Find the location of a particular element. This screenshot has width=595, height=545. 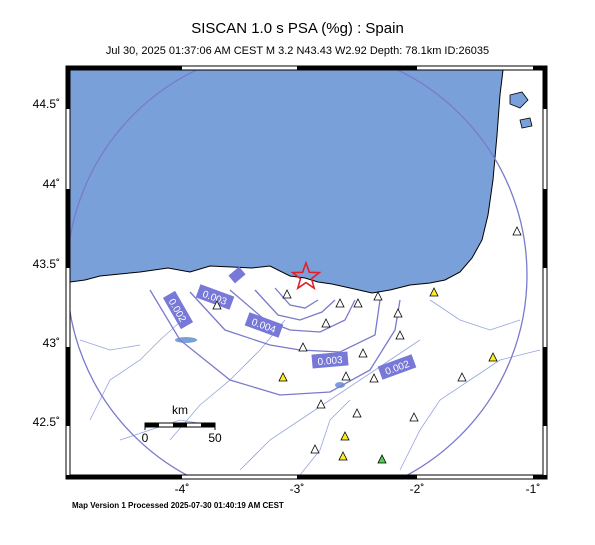

lat-label: 43.5˚ is located at coordinates (46, 264).